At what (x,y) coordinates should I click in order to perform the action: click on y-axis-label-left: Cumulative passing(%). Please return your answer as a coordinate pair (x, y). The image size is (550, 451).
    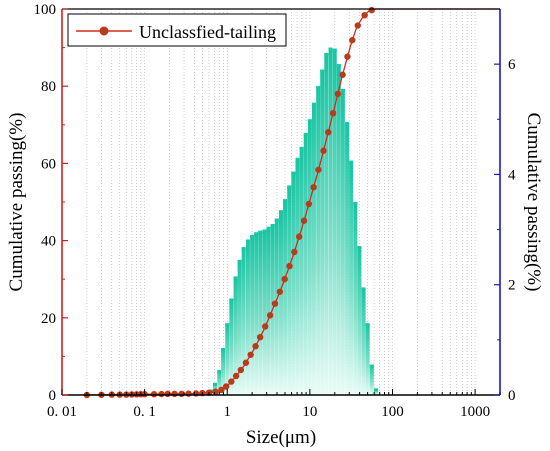
    Looking at the image, I should click on (16, 202).